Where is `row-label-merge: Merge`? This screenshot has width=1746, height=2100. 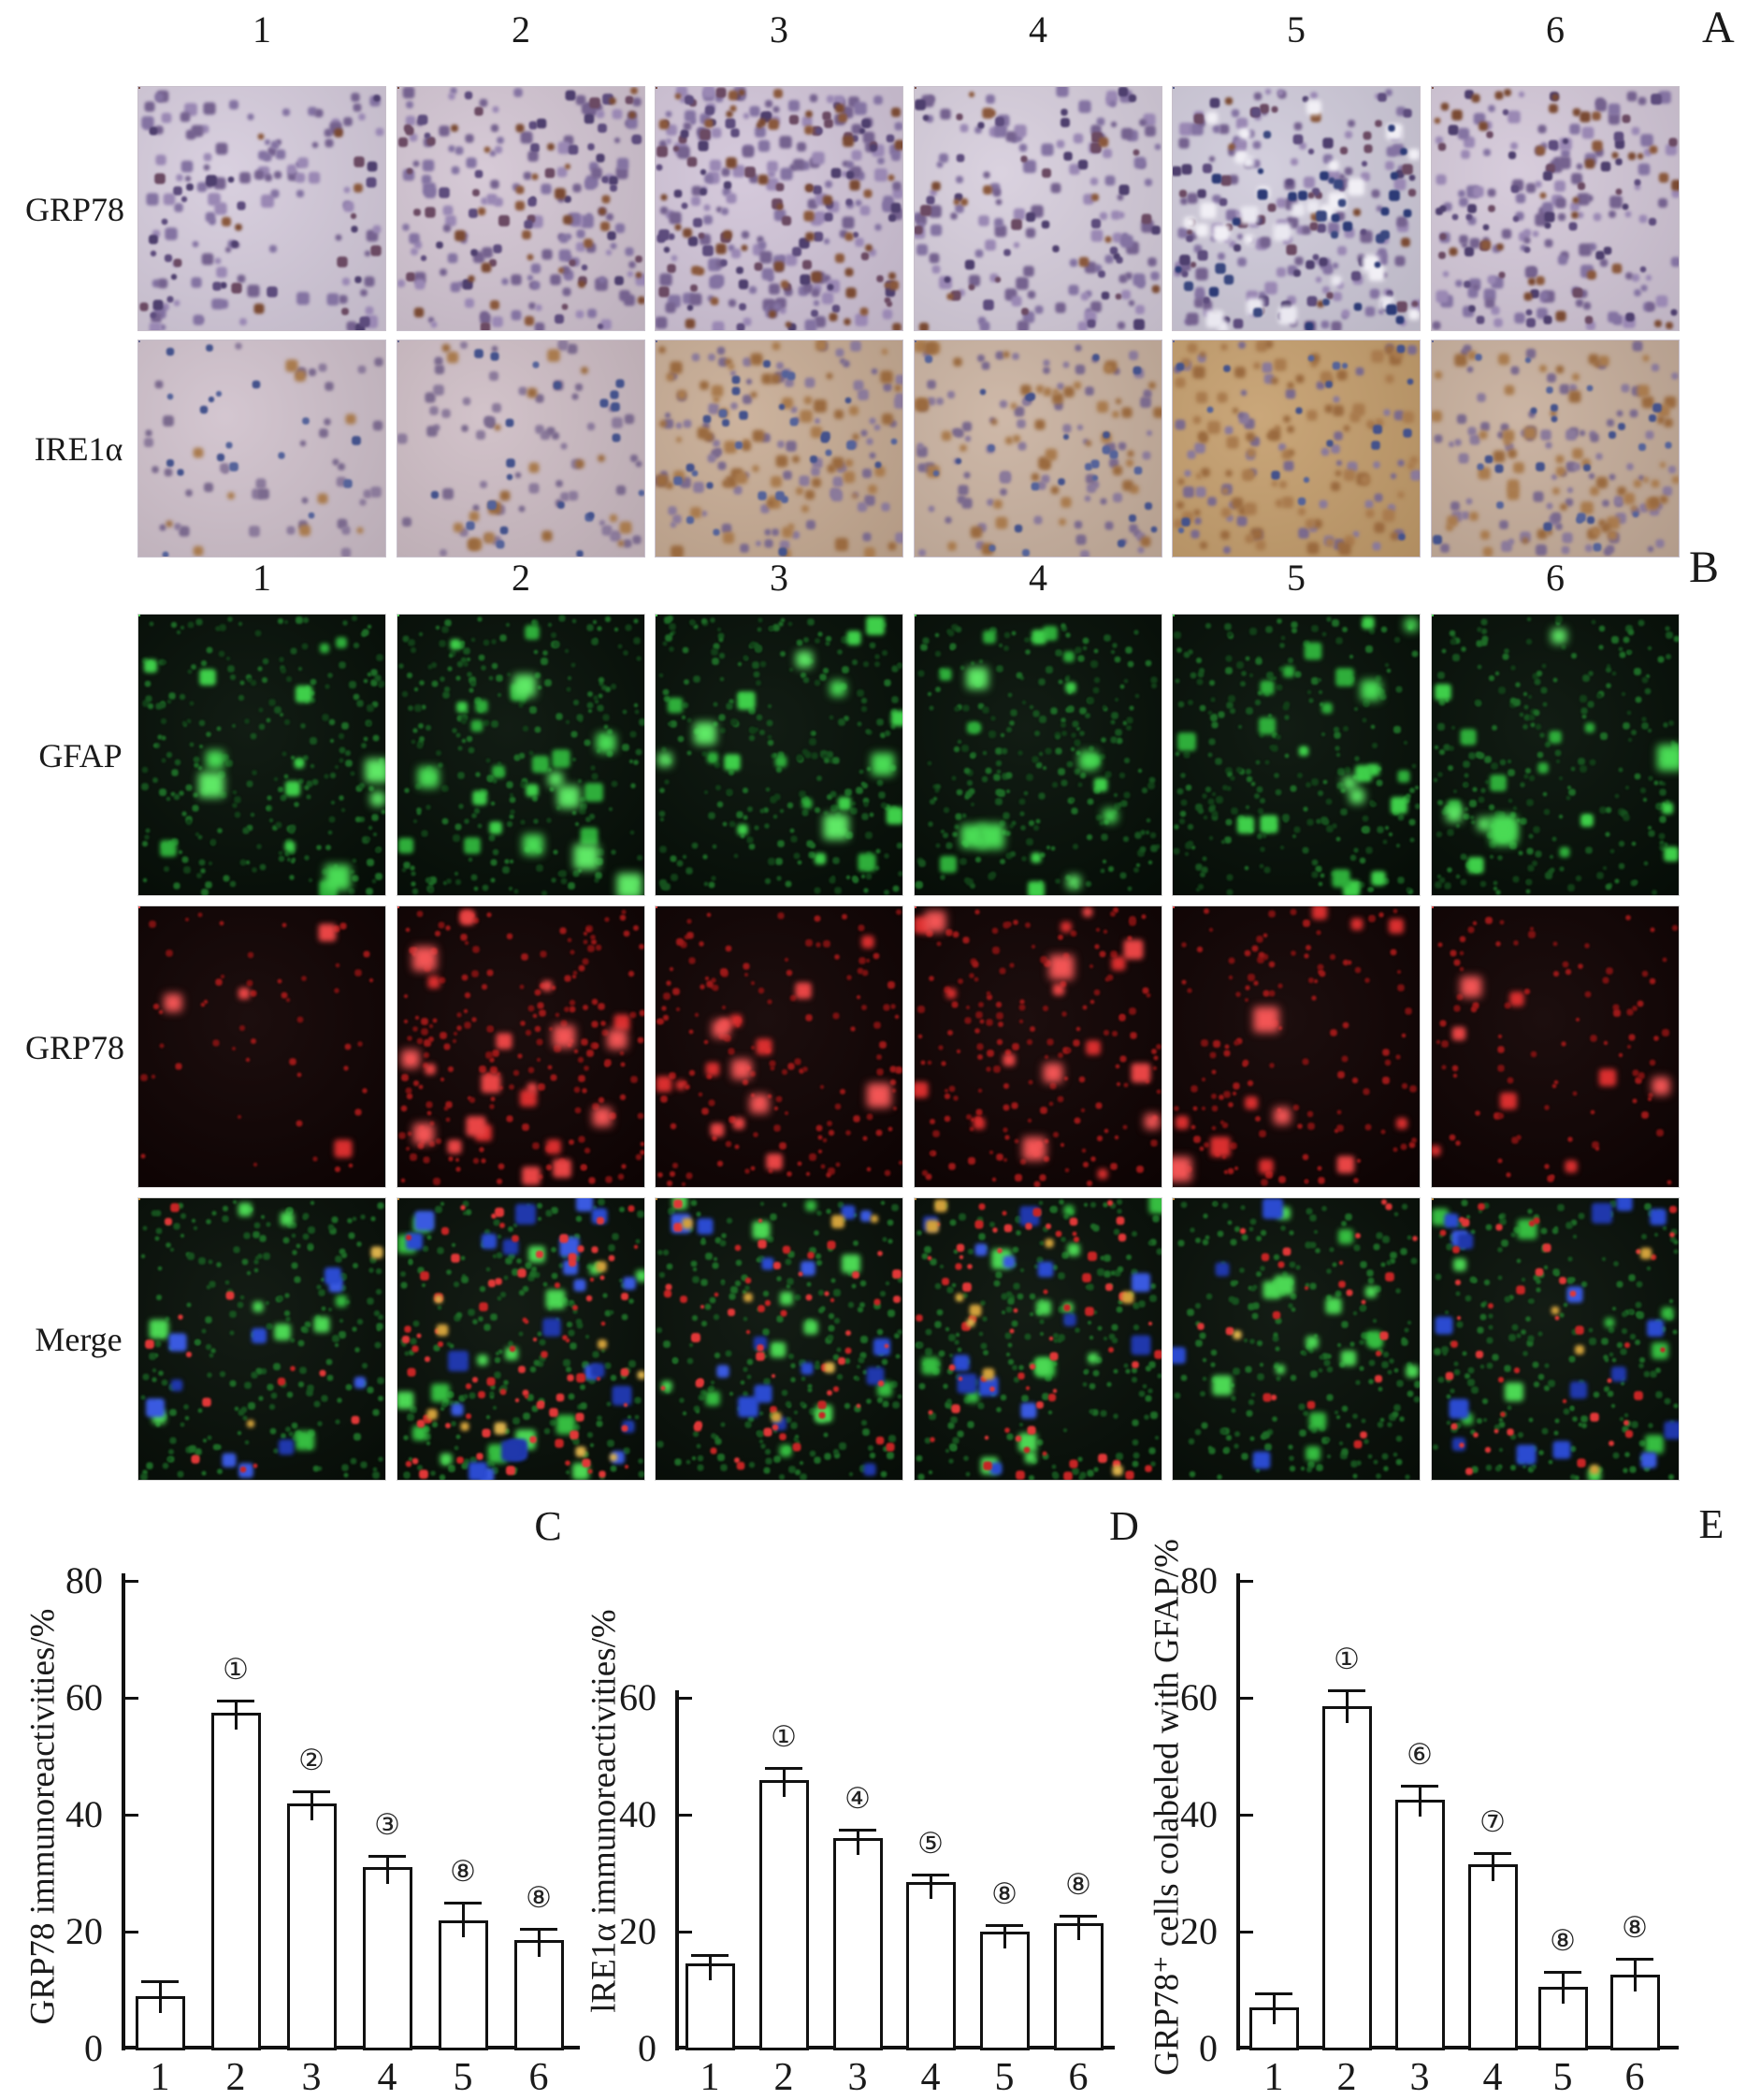 row-label-merge: Merge is located at coordinates (79, 1339).